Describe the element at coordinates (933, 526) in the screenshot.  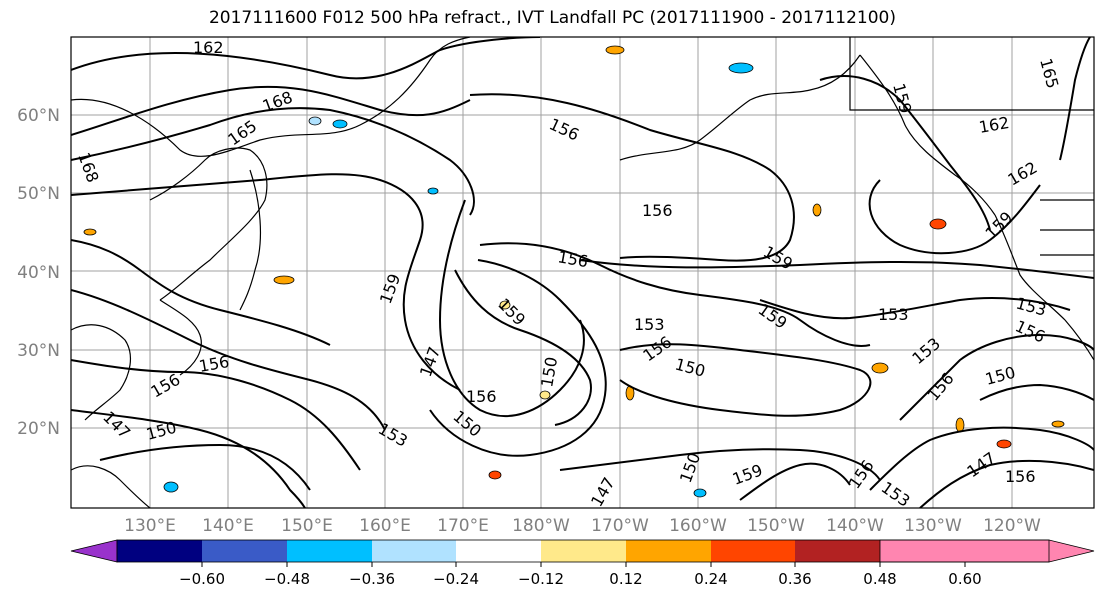
I see `lon-label: 130°W` at that location.